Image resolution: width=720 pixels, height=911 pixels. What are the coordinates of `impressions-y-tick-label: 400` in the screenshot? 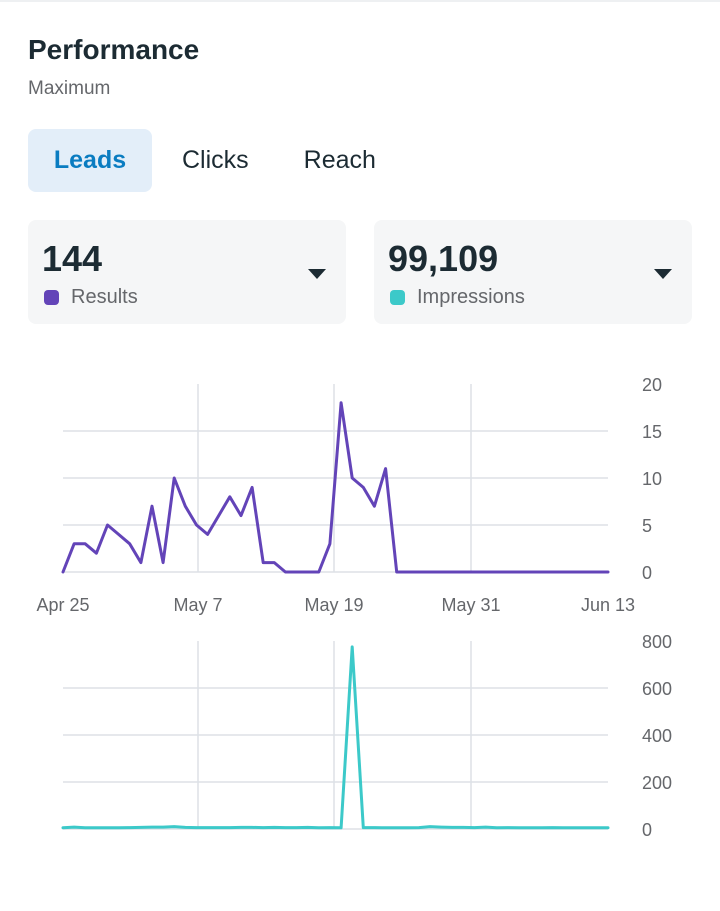 It's located at (657, 736).